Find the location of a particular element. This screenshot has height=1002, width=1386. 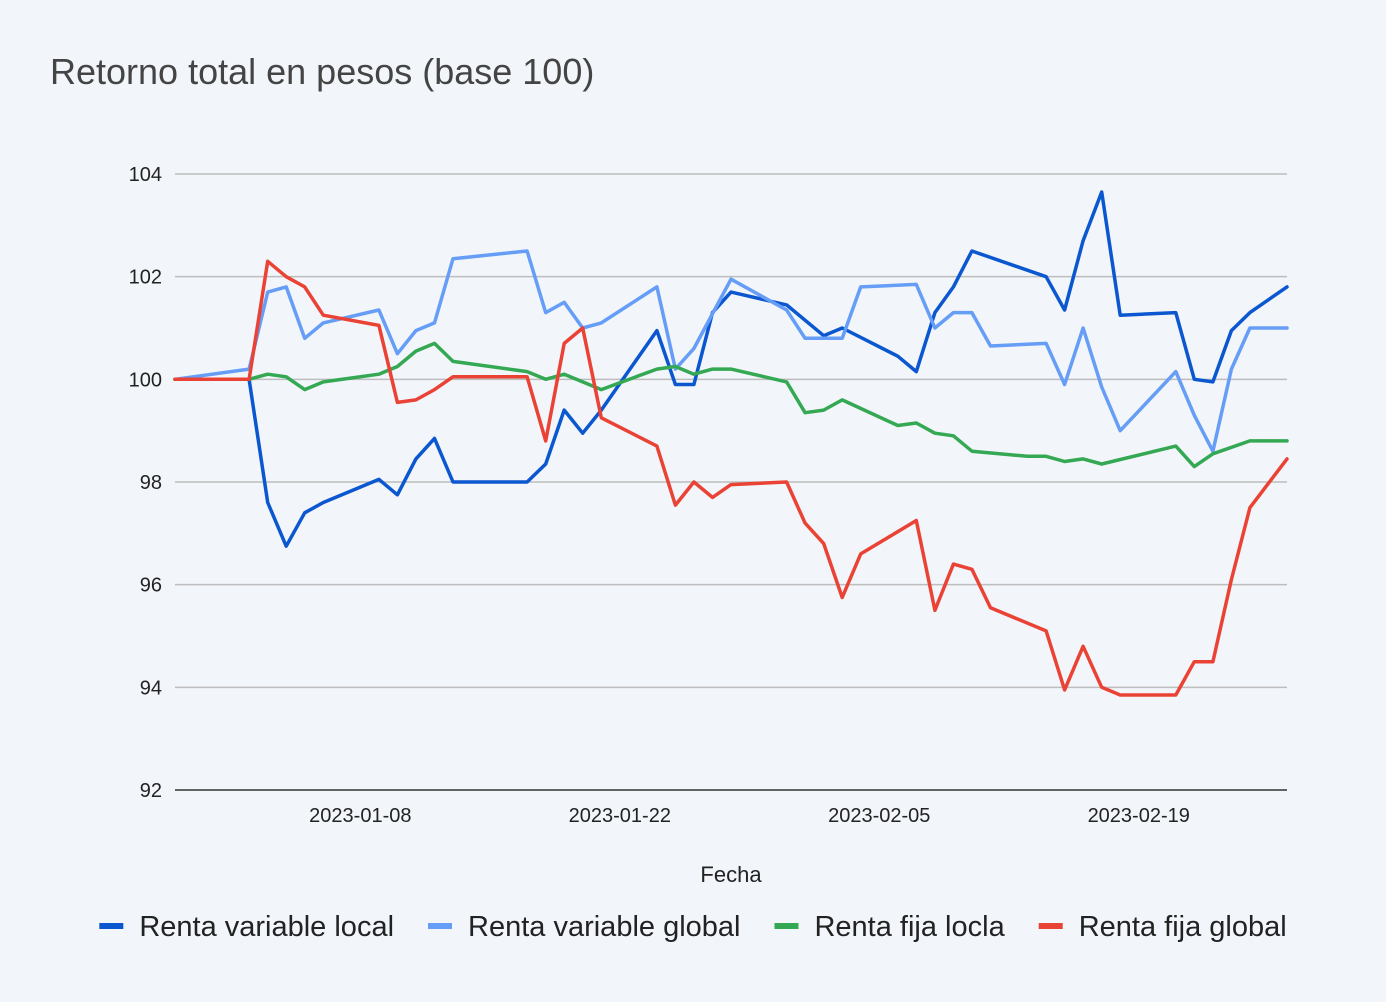

x-tick-label: 2023-02-05 is located at coordinates (879, 816).